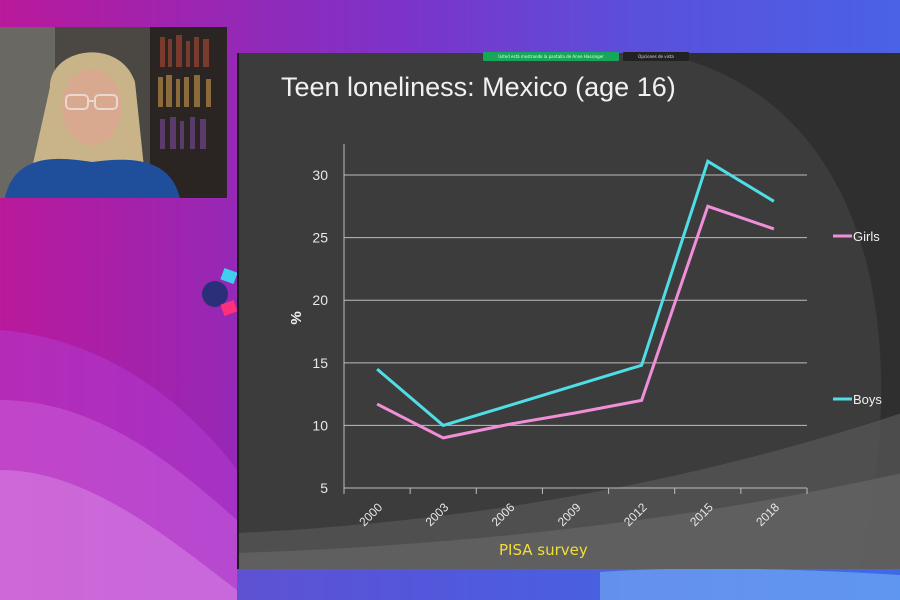 This screenshot has width=900, height=600. I want to click on participant-video, so click(113, 112).